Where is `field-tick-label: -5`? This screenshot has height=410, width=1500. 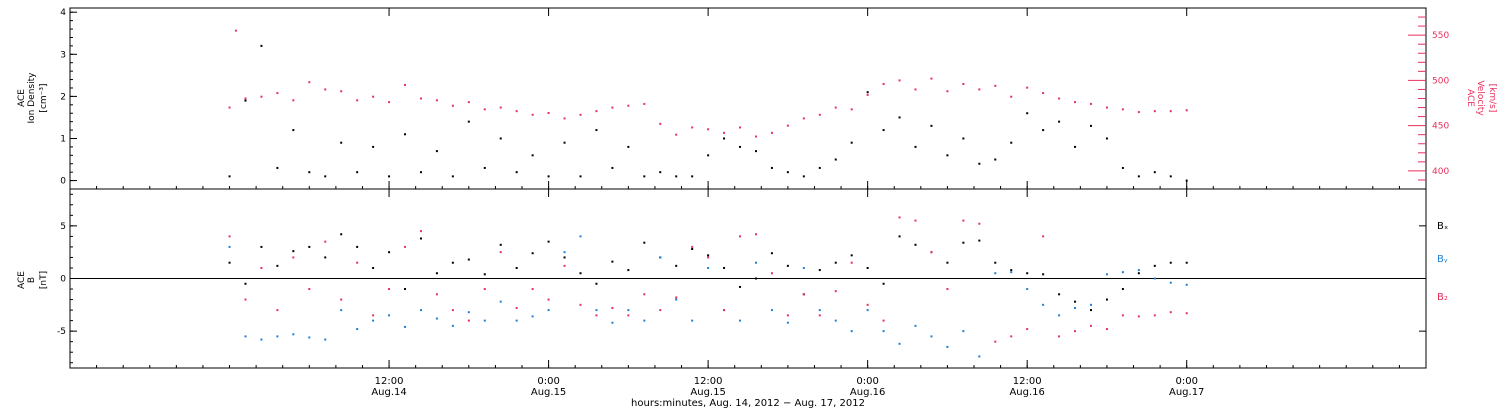 field-tick-label: -5 is located at coordinates (61, 332).